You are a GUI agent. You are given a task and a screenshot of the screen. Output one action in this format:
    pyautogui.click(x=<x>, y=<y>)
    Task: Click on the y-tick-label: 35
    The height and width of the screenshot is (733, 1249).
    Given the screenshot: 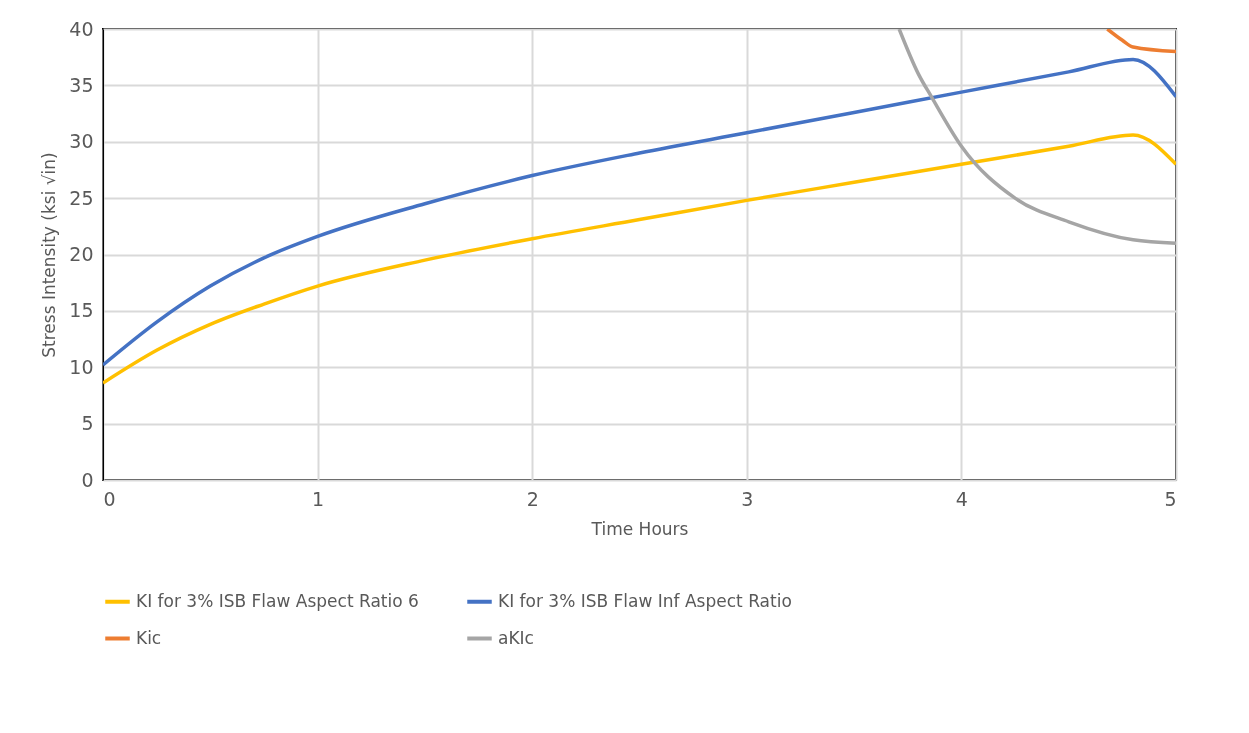 What is the action you would take?
    pyautogui.click(x=81, y=84)
    